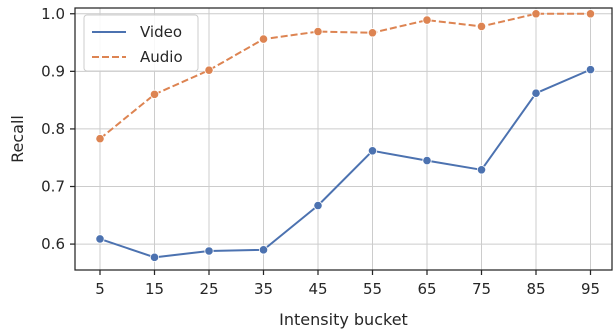  I want to click on x-tick-label: 55, so click(372, 289).